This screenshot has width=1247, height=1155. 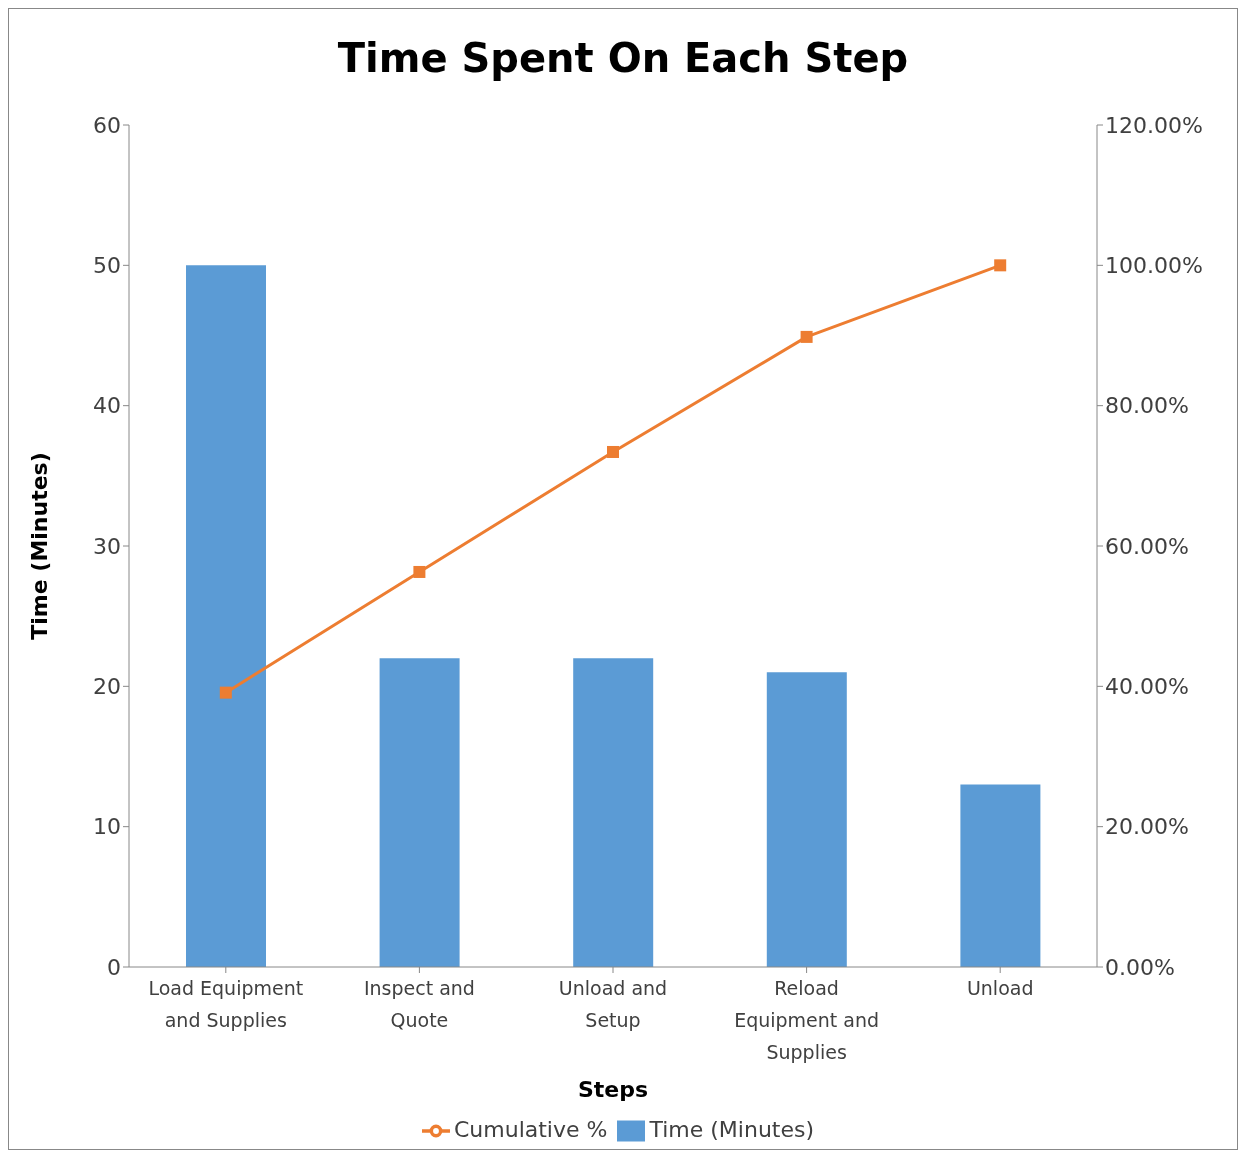 What do you see at coordinates (613, 1004) in the screenshot?
I see `x-tick-label: Unload and Setup` at bounding box center [613, 1004].